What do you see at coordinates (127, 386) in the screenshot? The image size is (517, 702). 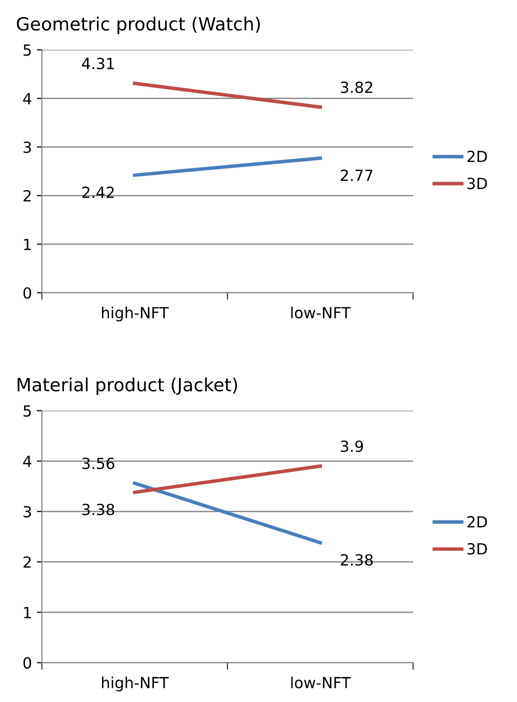 I see `chart-title: Material product (Jacket)` at bounding box center [127, 386].